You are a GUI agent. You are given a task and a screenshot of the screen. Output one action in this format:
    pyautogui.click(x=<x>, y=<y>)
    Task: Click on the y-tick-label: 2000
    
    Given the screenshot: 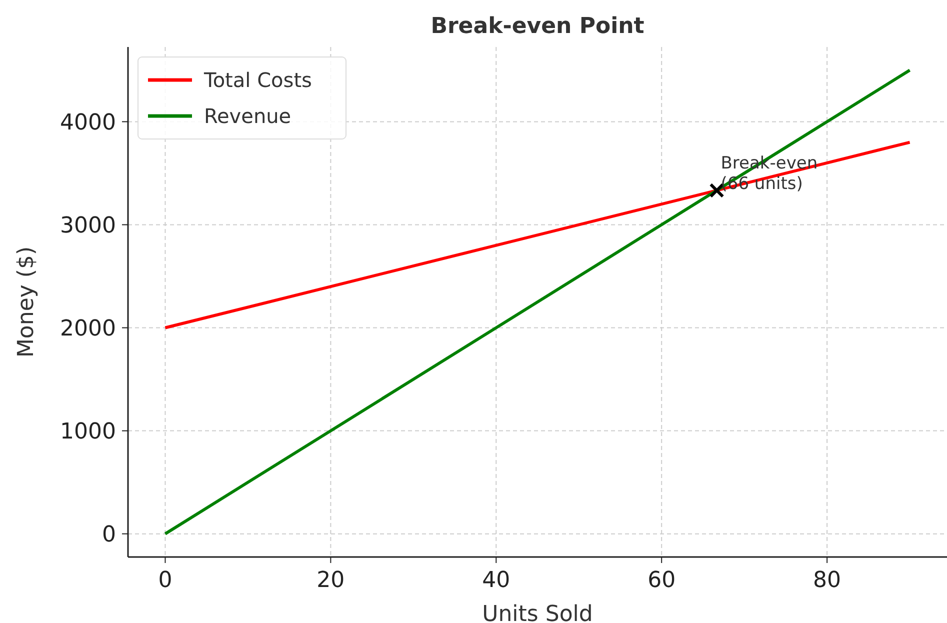 What is the action you would take?
    pyautogui.click(x=88, y=329)
    